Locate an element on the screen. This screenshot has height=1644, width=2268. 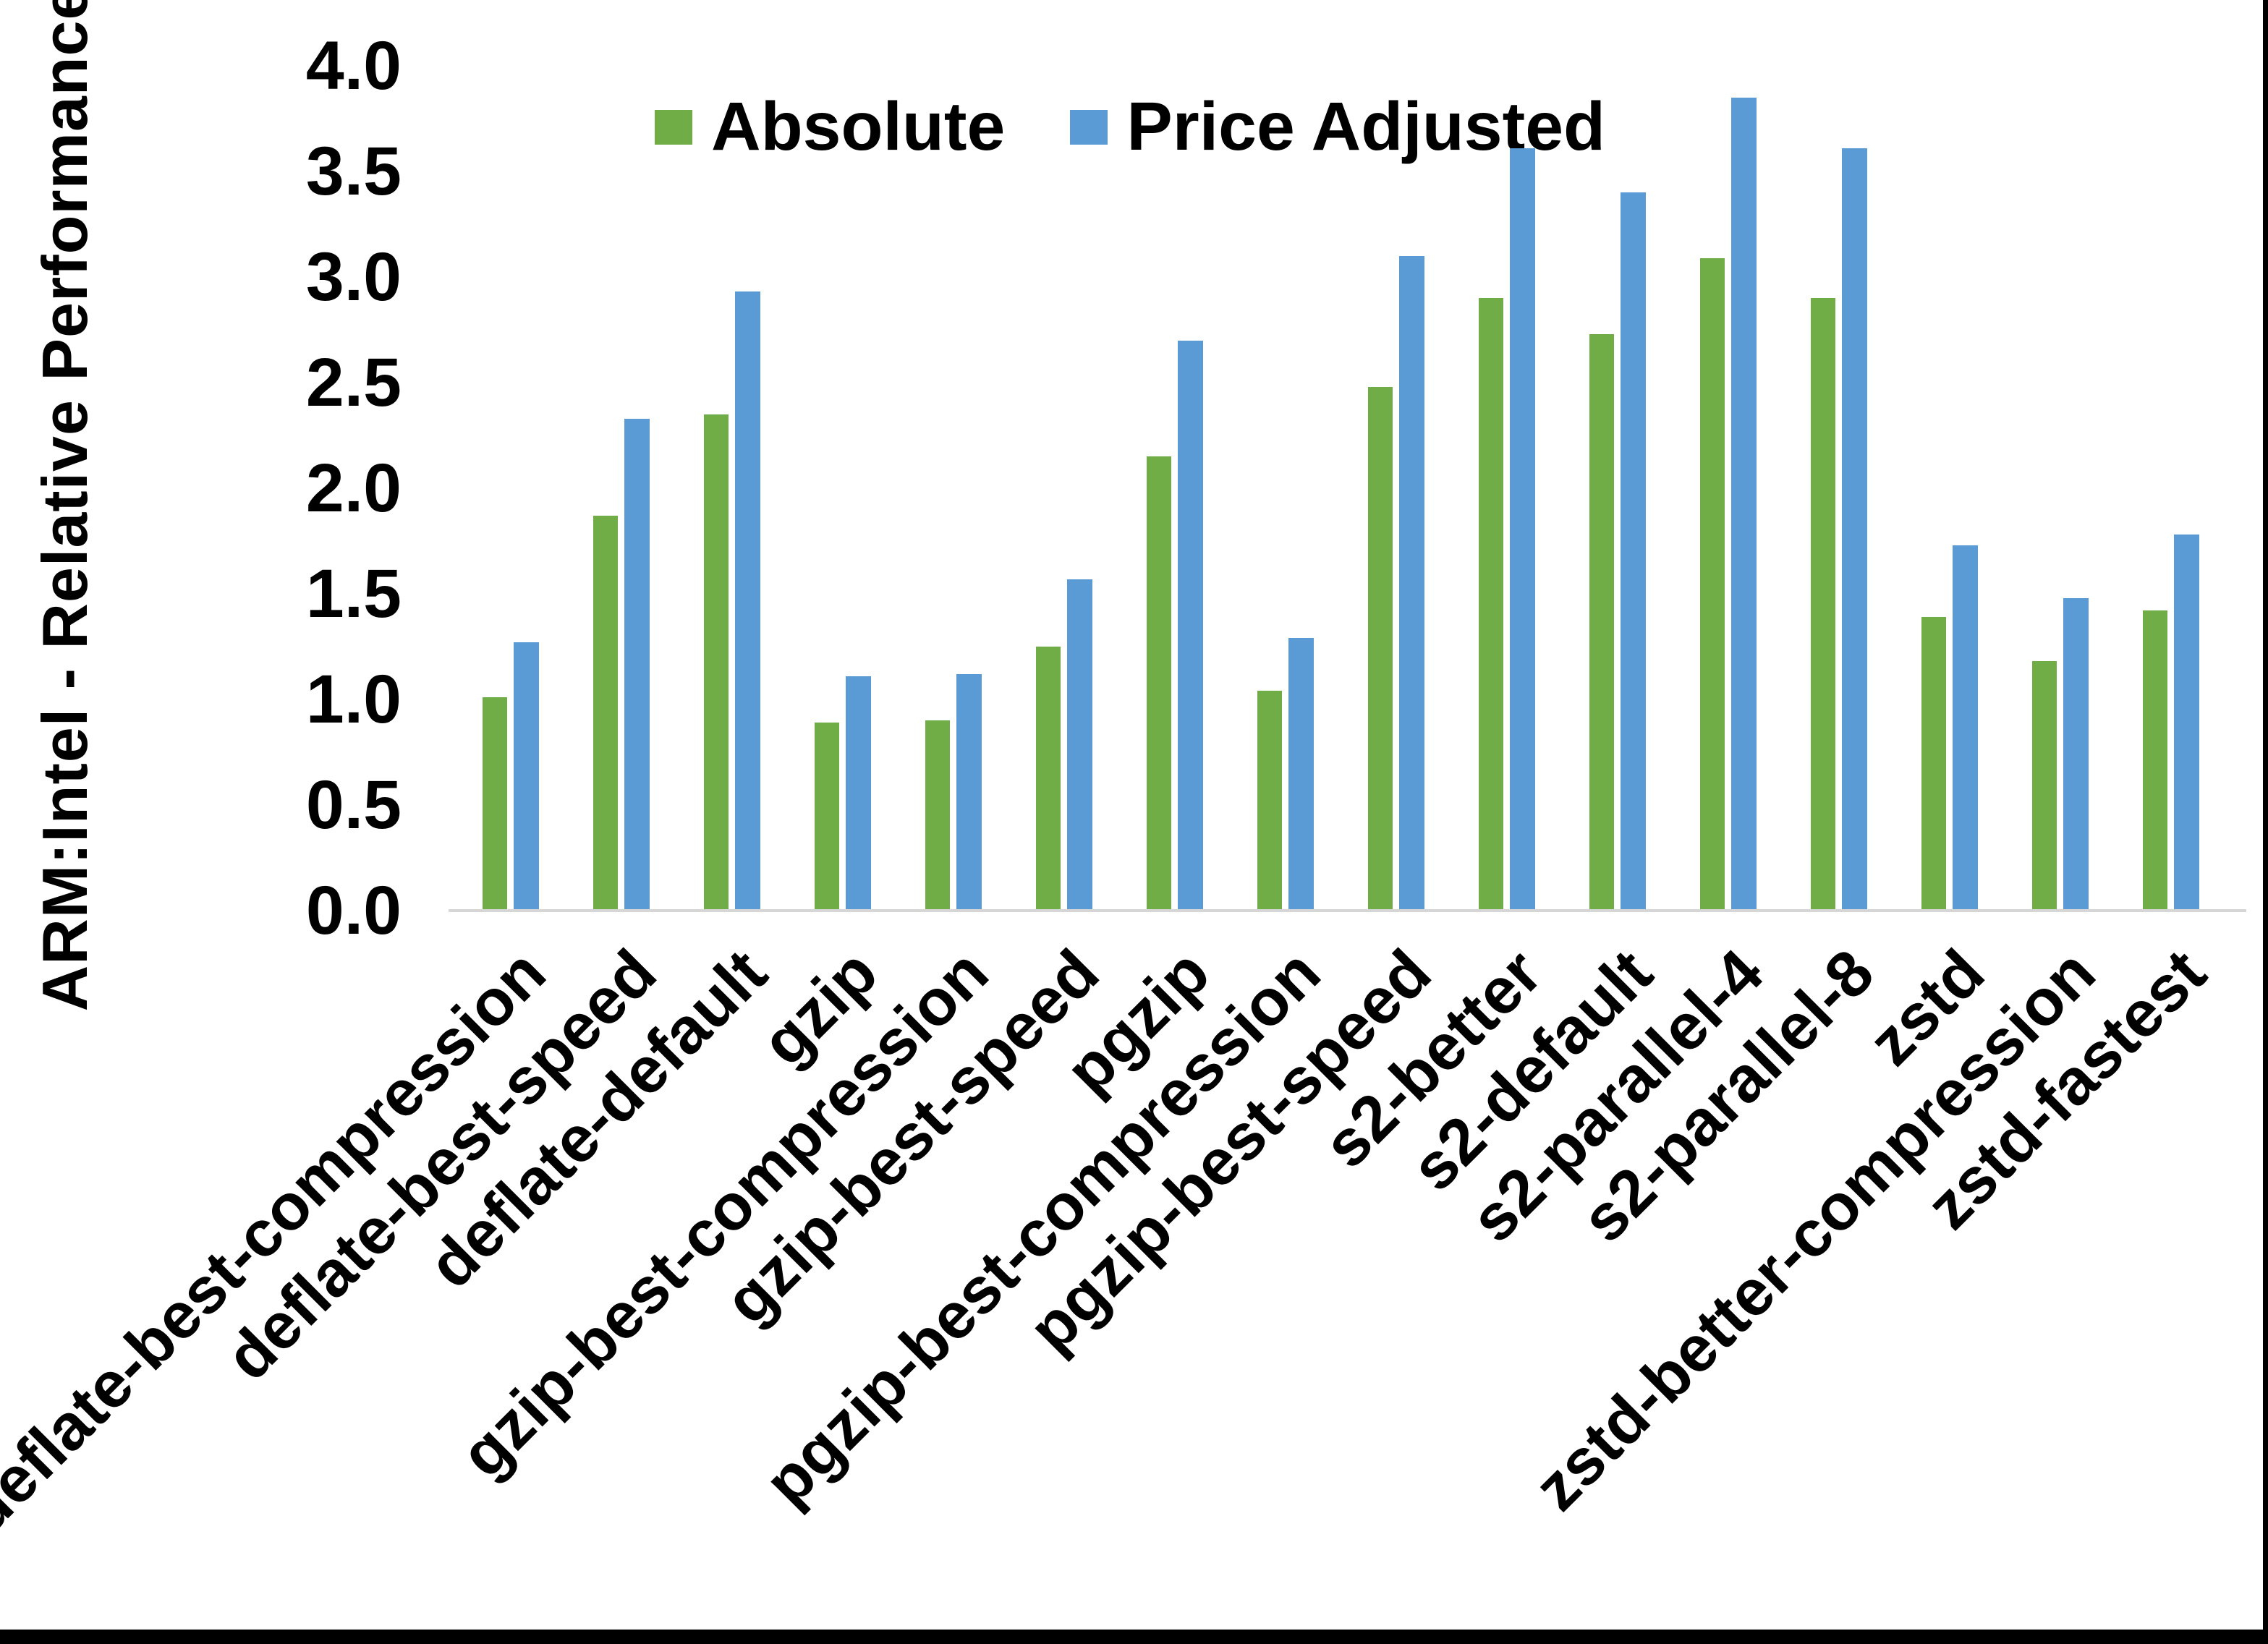
y-tick-label: 1.0 is located at coordinates (353, 699).